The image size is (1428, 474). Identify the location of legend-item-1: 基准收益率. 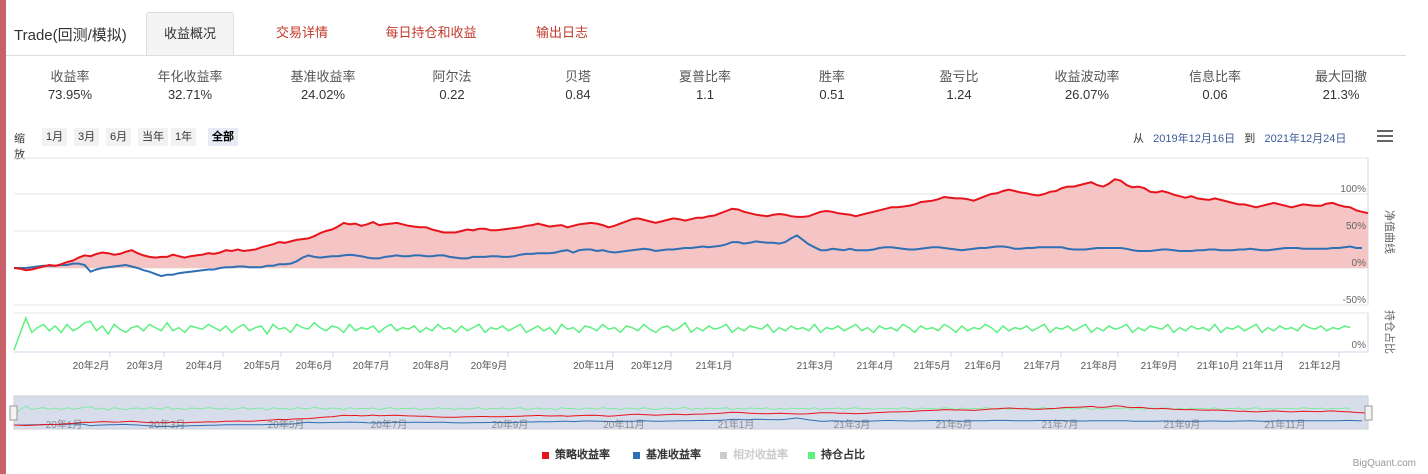
(667, 454).